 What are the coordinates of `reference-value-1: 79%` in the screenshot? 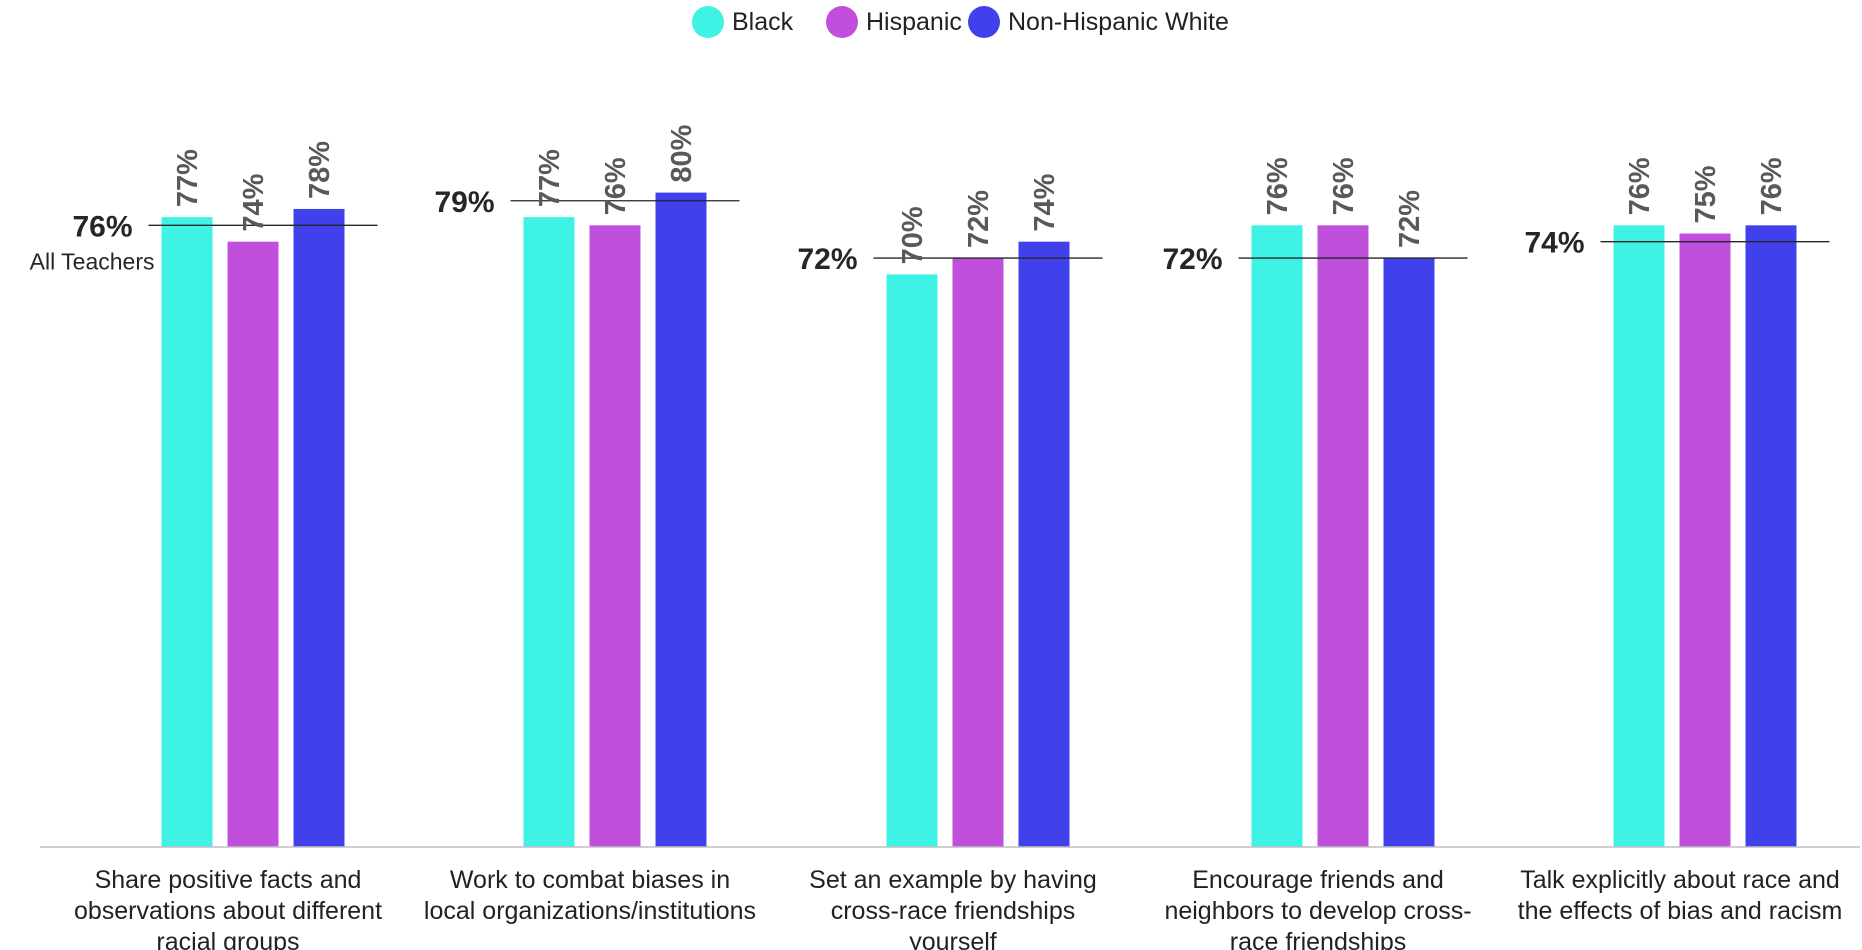 It's located at (464, 202).